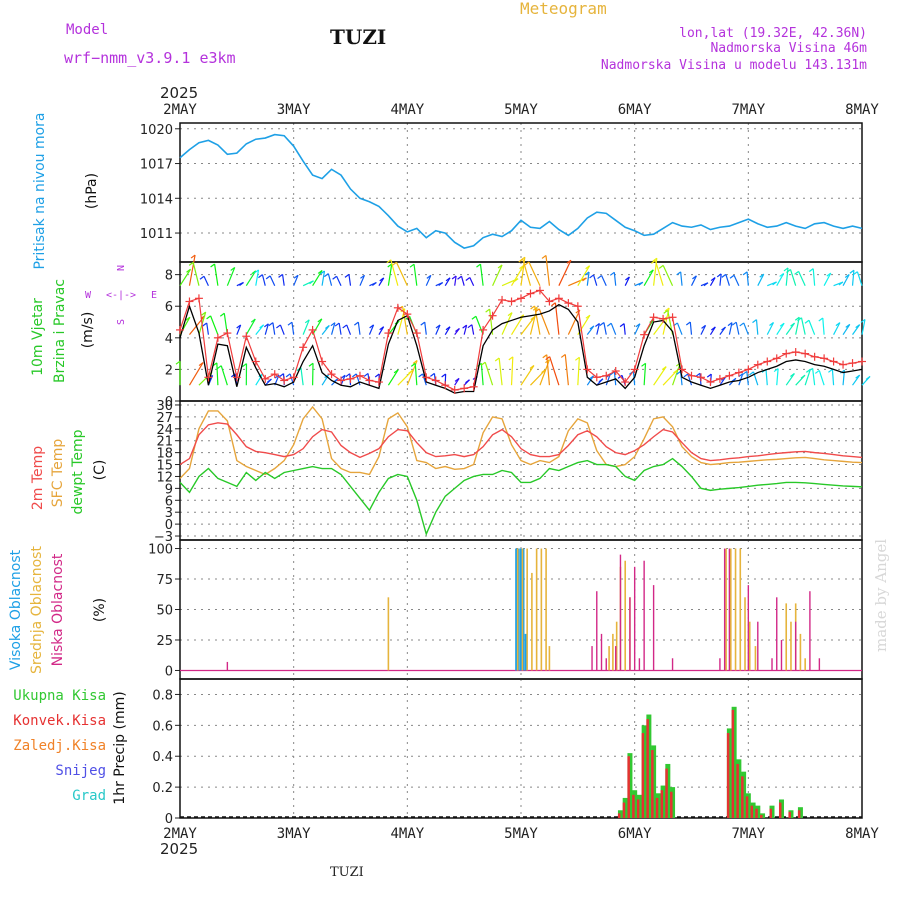 The height and width of the screenshot is (900, 900). What do you see at coordinates (162, 726) in the screenshot?
I see `ytick-label: 0.6` at bounding box center [162, 726].